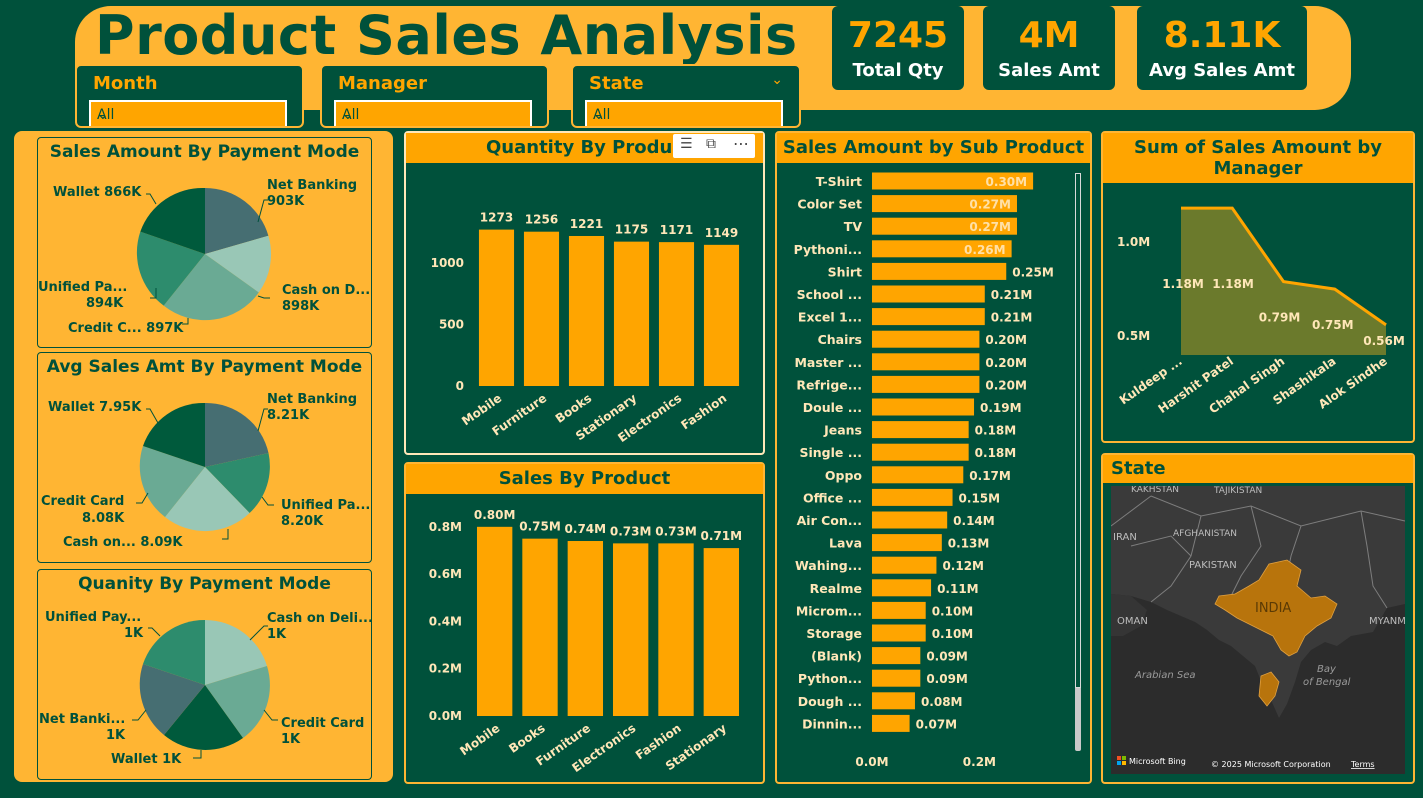 The height and width of the screenshot is (798, 1423). I want to click on kpi-avg-sales-amt: 8.11K Avg Sales Amt, so click(1222, 48).